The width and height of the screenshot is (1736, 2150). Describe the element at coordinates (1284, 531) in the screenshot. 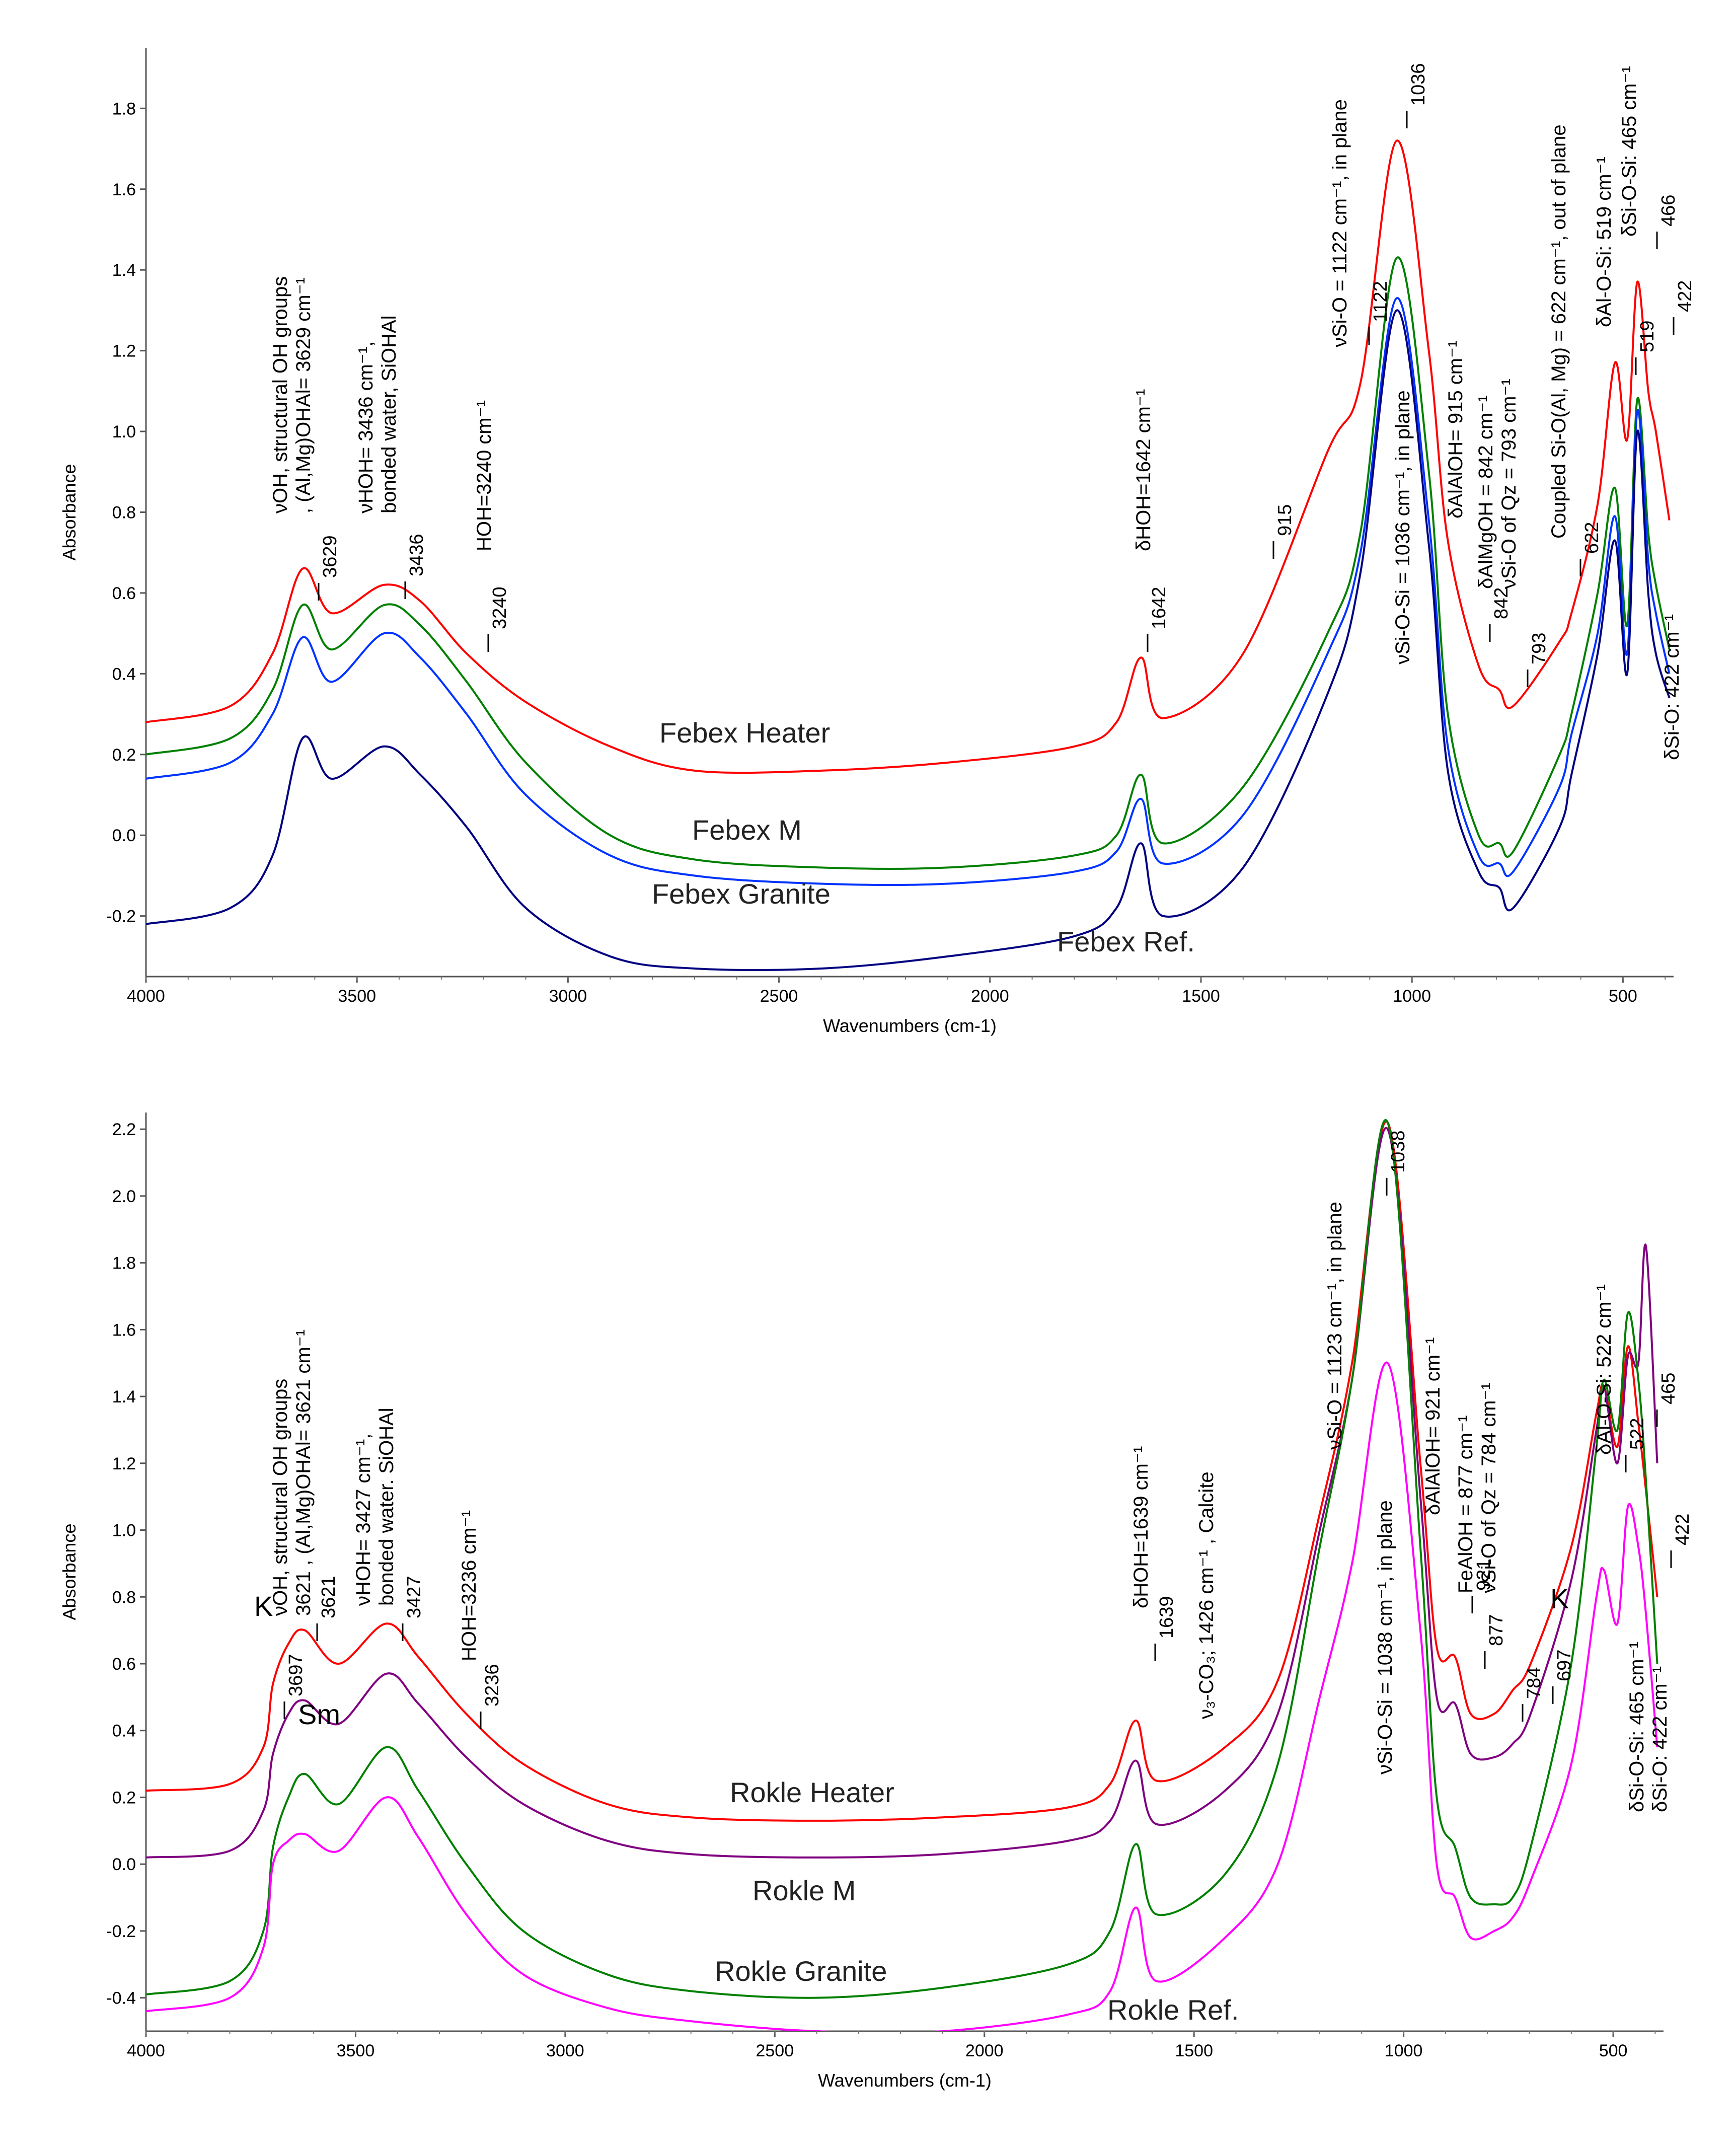

I see `febex-peak-marker: 915` at that location.